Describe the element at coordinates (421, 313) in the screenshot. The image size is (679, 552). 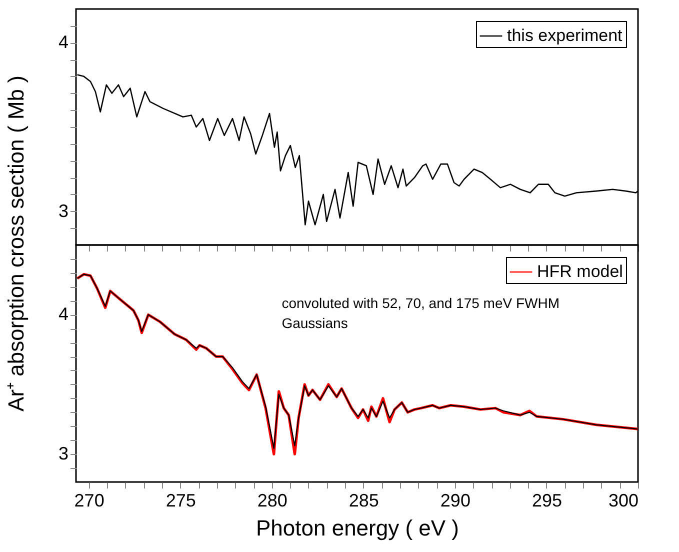
I see `annotation: convoluted with 52, 70, and 175 meV FWHM Gaussians` at that location.